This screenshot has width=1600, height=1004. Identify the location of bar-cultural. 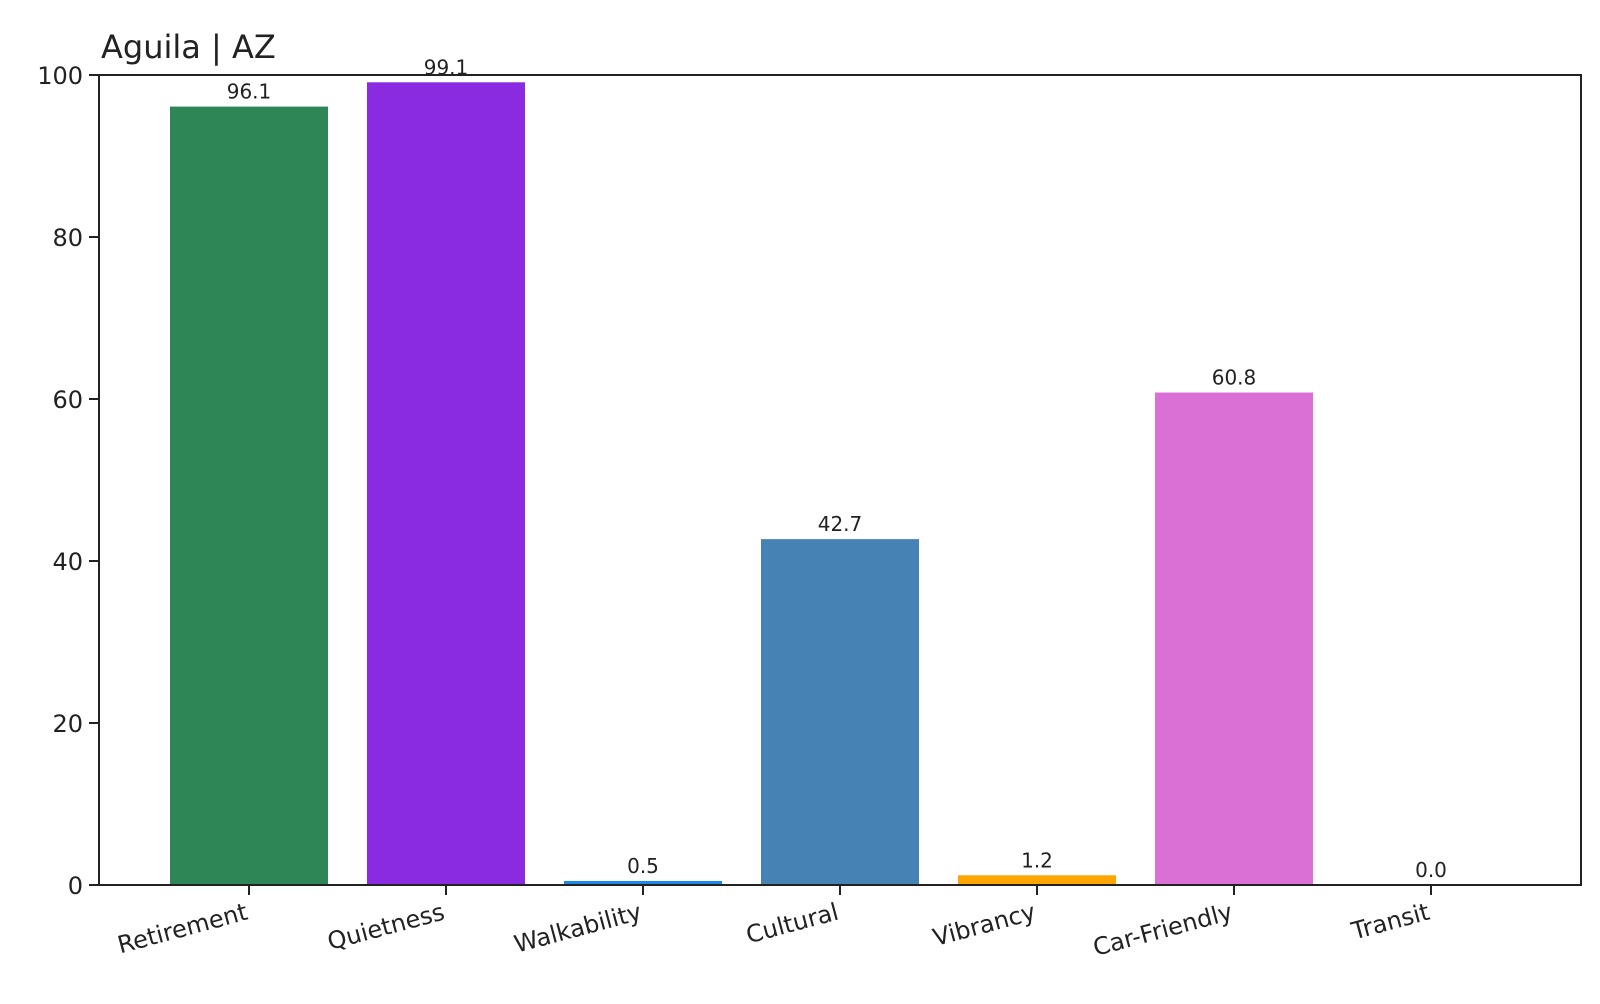
(840, 712).